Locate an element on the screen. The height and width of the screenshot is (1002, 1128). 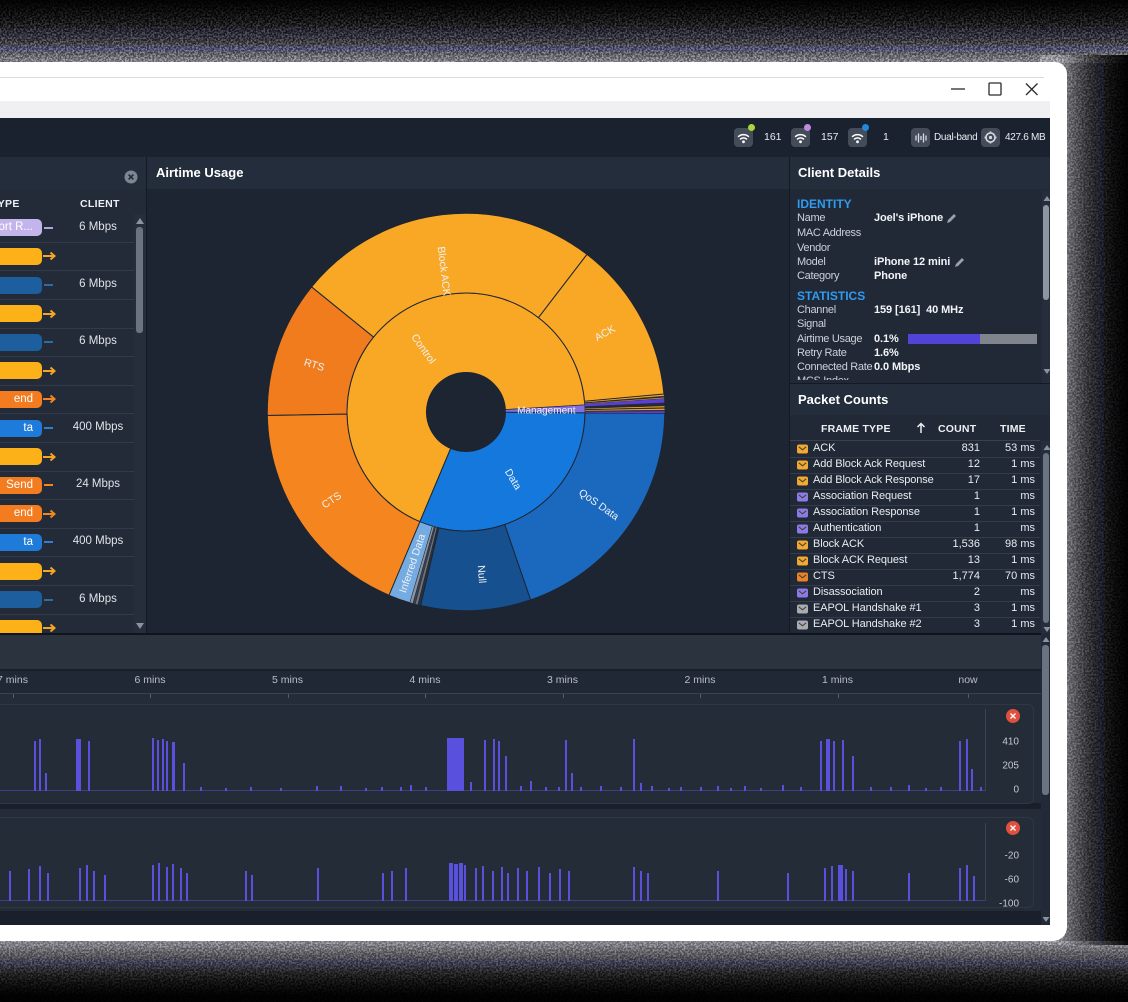
svg-text: Null is located at coordinates (481, 574).